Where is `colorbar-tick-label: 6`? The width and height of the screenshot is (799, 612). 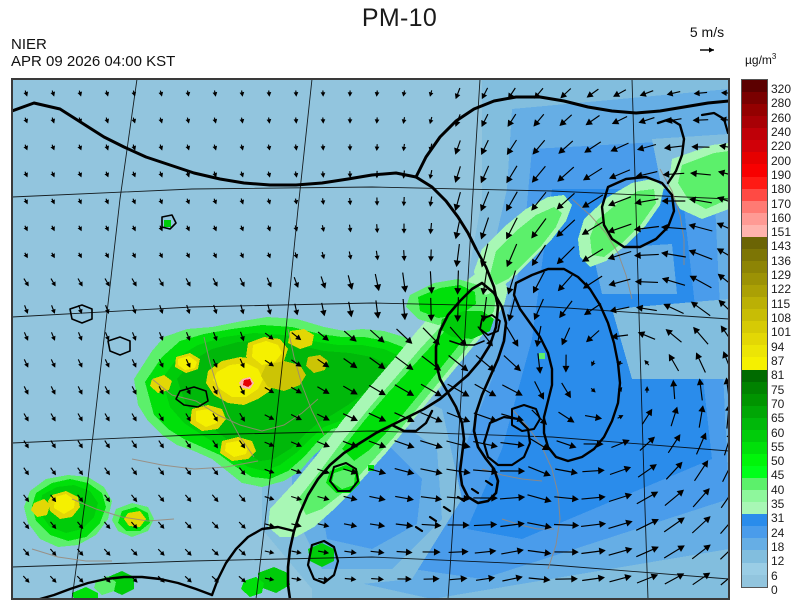
colorbar-tick-label: 6 is located at coordinates (774, 575).